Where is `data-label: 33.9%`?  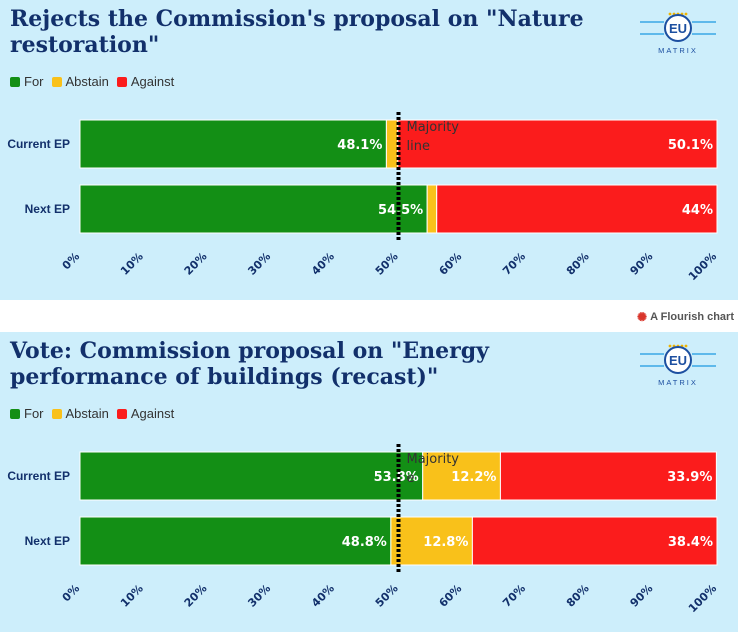
data-label: 33.9% is located at coordinates (689, 477).